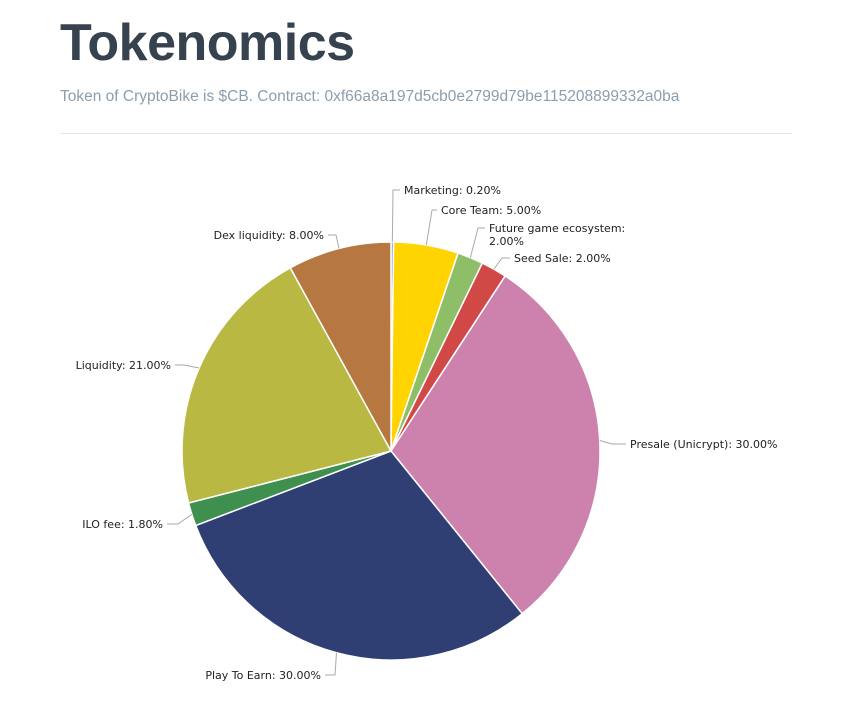 This screenshot has height=709, width=846. Describe the element at coordinates (426, 133) in the screenshot. I see `divider` at that location.